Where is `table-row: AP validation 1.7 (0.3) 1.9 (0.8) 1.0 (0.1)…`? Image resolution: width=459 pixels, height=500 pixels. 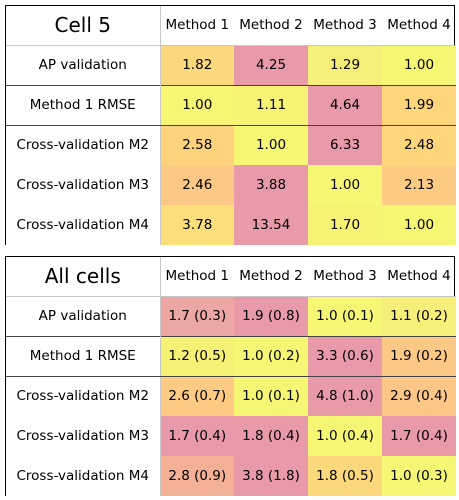 table-row: AP validation 1.7 (0.3) 1.9 (0.8) 1.0 (0.1)… is located at coordinates (231, 316).